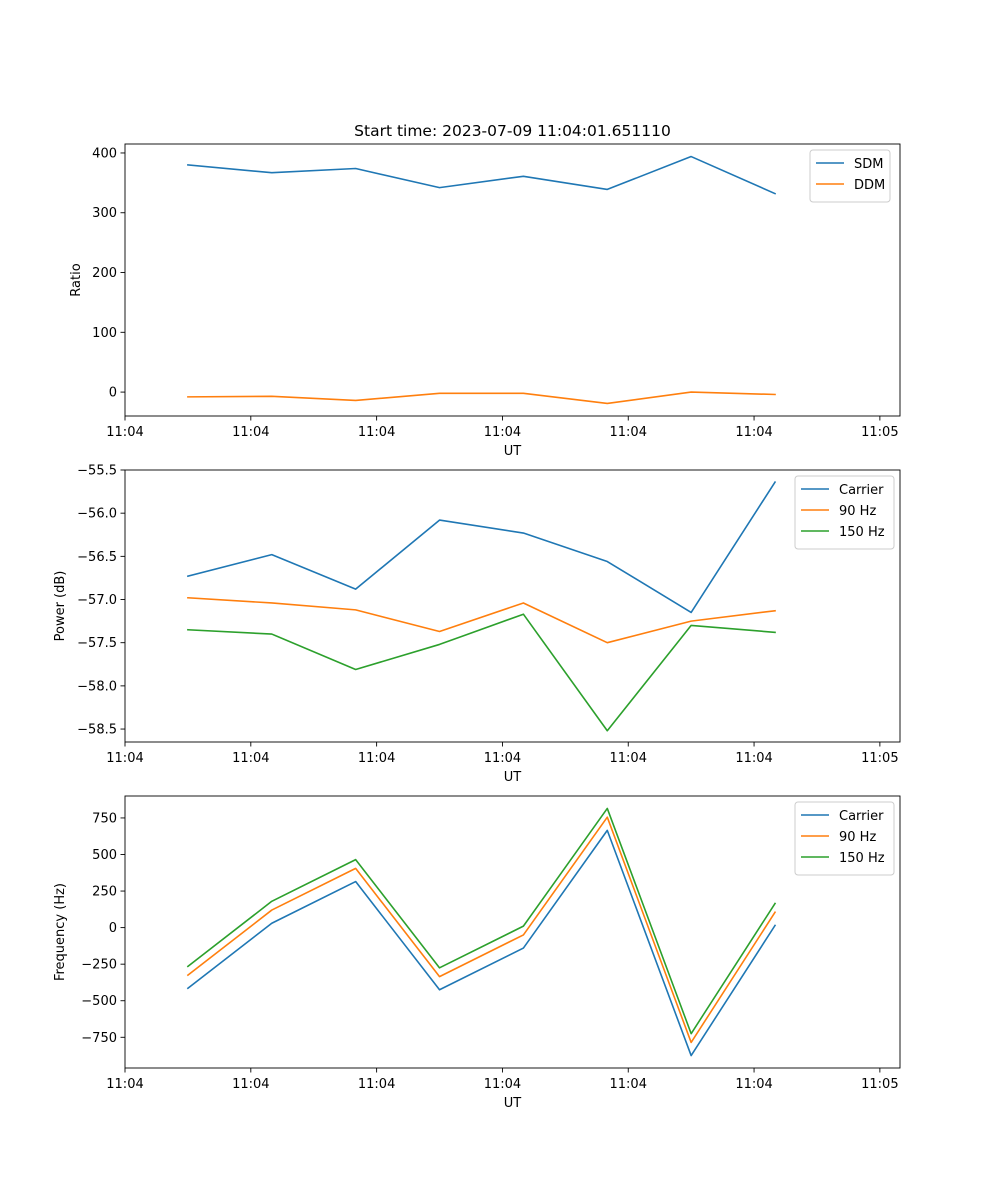  I want to click on y-tick-label: −57.0, so click(97, 600).